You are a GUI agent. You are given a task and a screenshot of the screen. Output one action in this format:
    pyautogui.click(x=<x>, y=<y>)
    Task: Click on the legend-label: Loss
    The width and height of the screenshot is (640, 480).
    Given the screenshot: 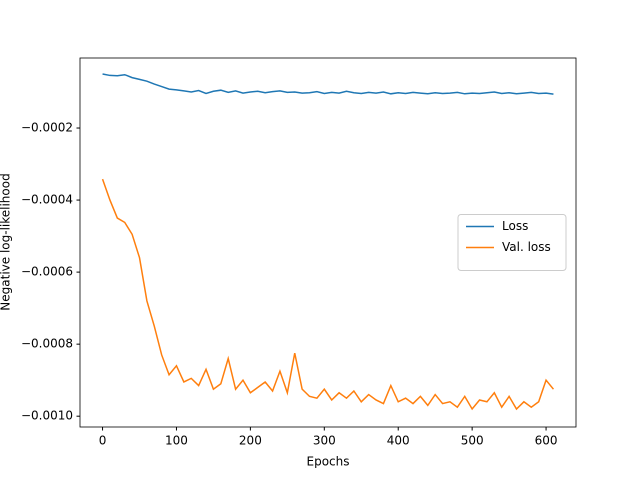 What is the action you would take?
    pyautogui.click(x=515, y=226)
    